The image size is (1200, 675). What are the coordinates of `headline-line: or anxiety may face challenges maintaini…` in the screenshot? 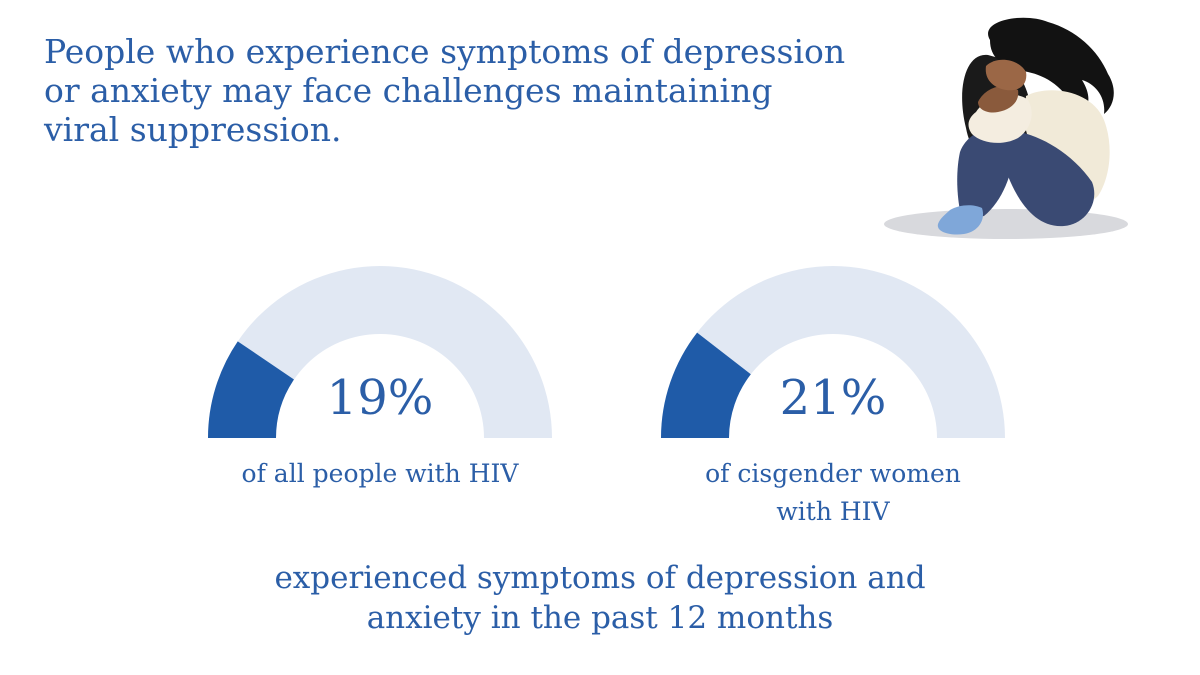 It's located at (408, 90).